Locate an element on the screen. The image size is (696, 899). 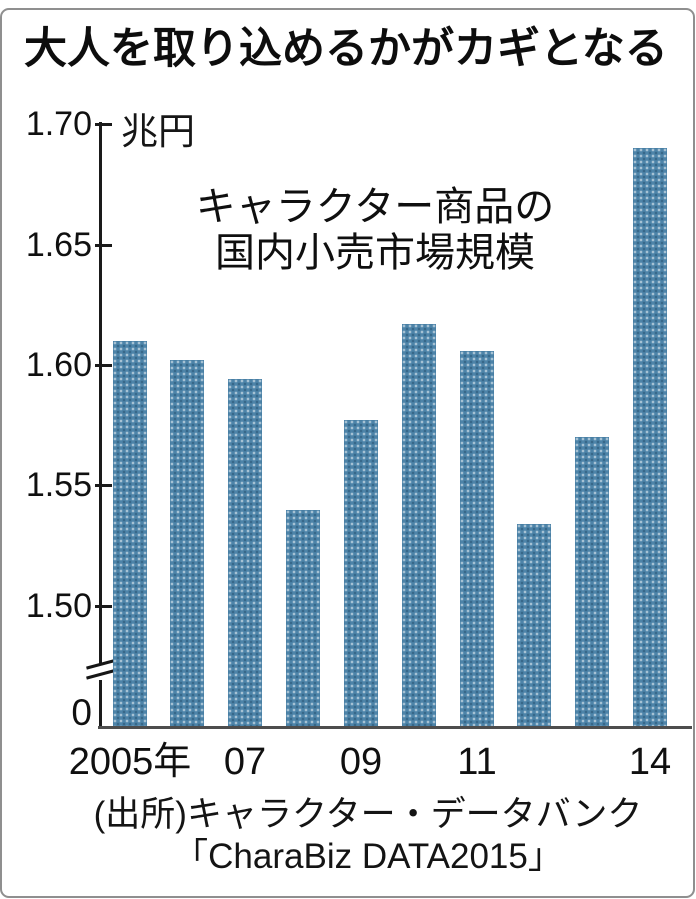
bar-2005 is located at coordinates (130, 533).